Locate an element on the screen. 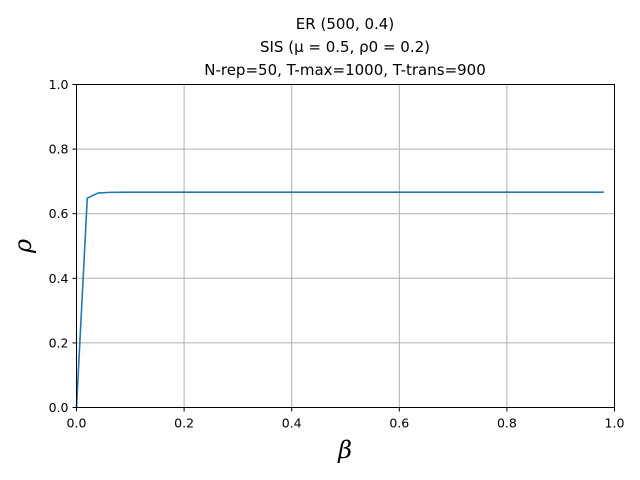 The height and width of the screenshot is (480, 640). x-tick-label: 0.0 is located at coordinates (77, 423).